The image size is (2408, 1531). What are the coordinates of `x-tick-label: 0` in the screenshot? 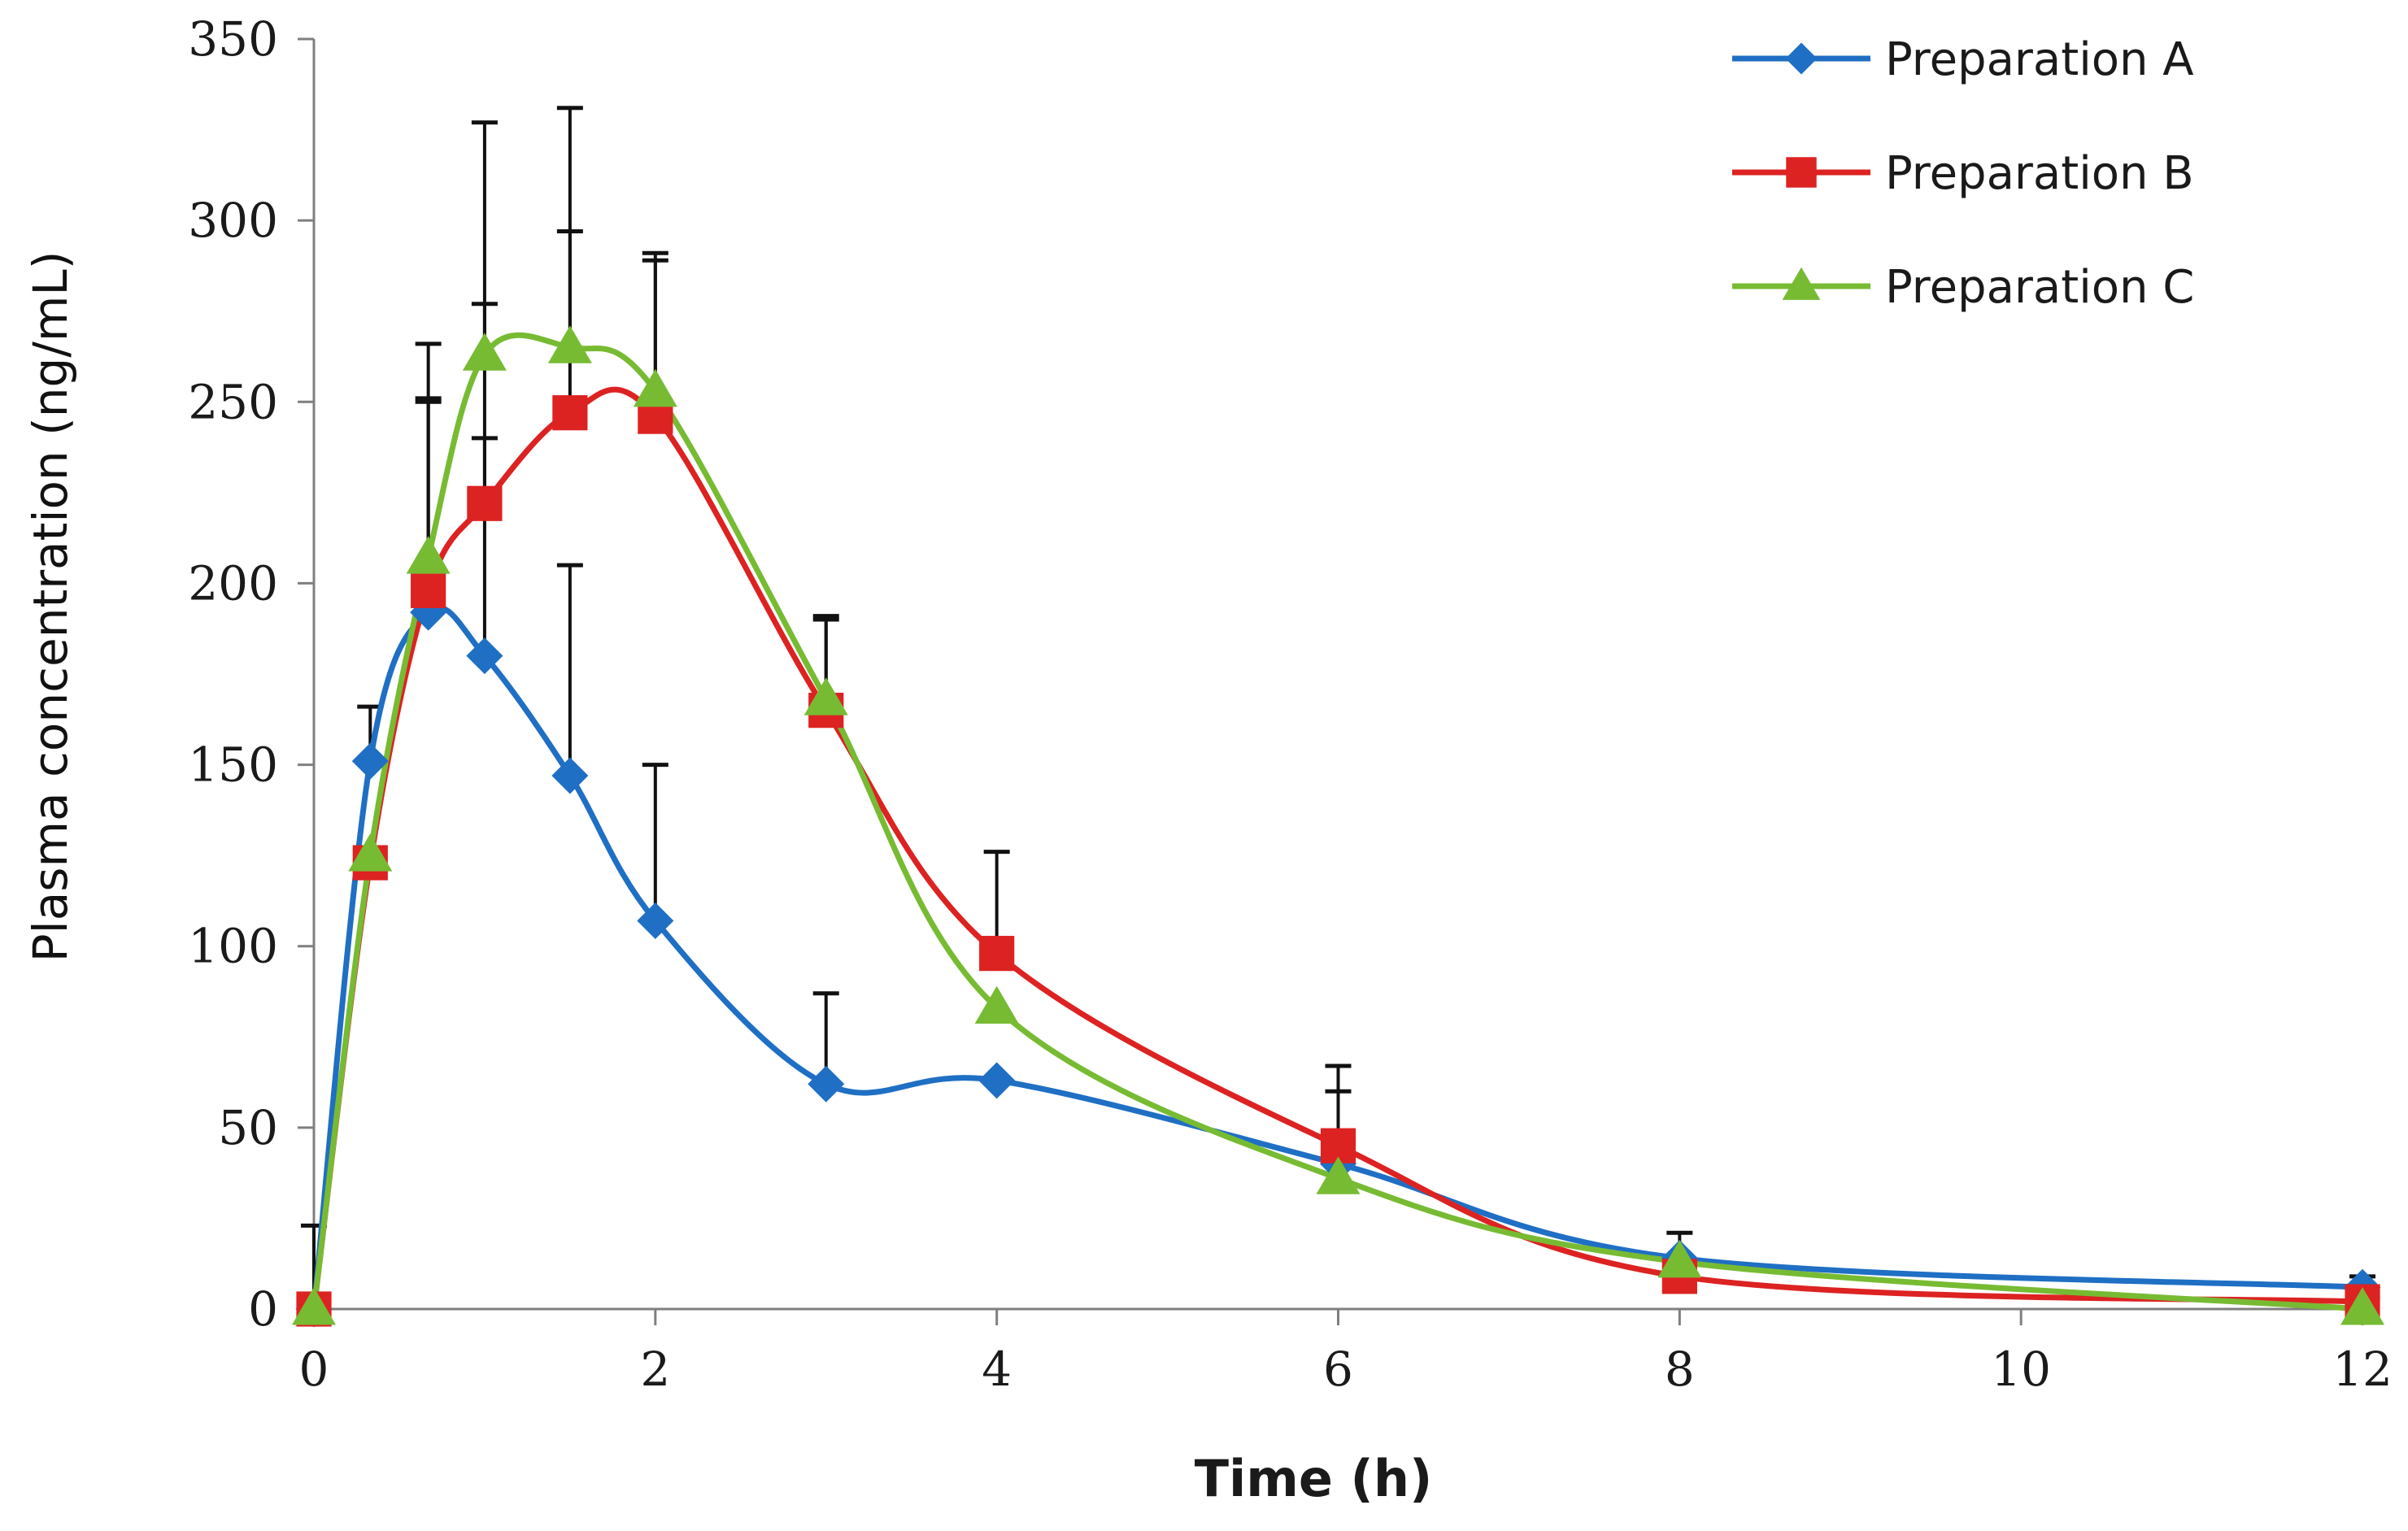 It's located at (314, 1369).